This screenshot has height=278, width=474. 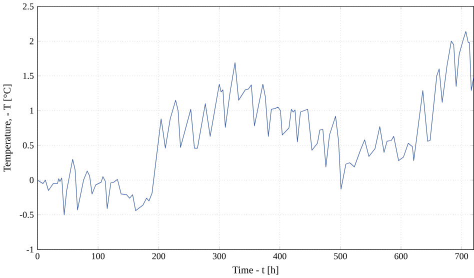 I want to click on x-axis-title: Time - t [h], so click(x=255, y=270).